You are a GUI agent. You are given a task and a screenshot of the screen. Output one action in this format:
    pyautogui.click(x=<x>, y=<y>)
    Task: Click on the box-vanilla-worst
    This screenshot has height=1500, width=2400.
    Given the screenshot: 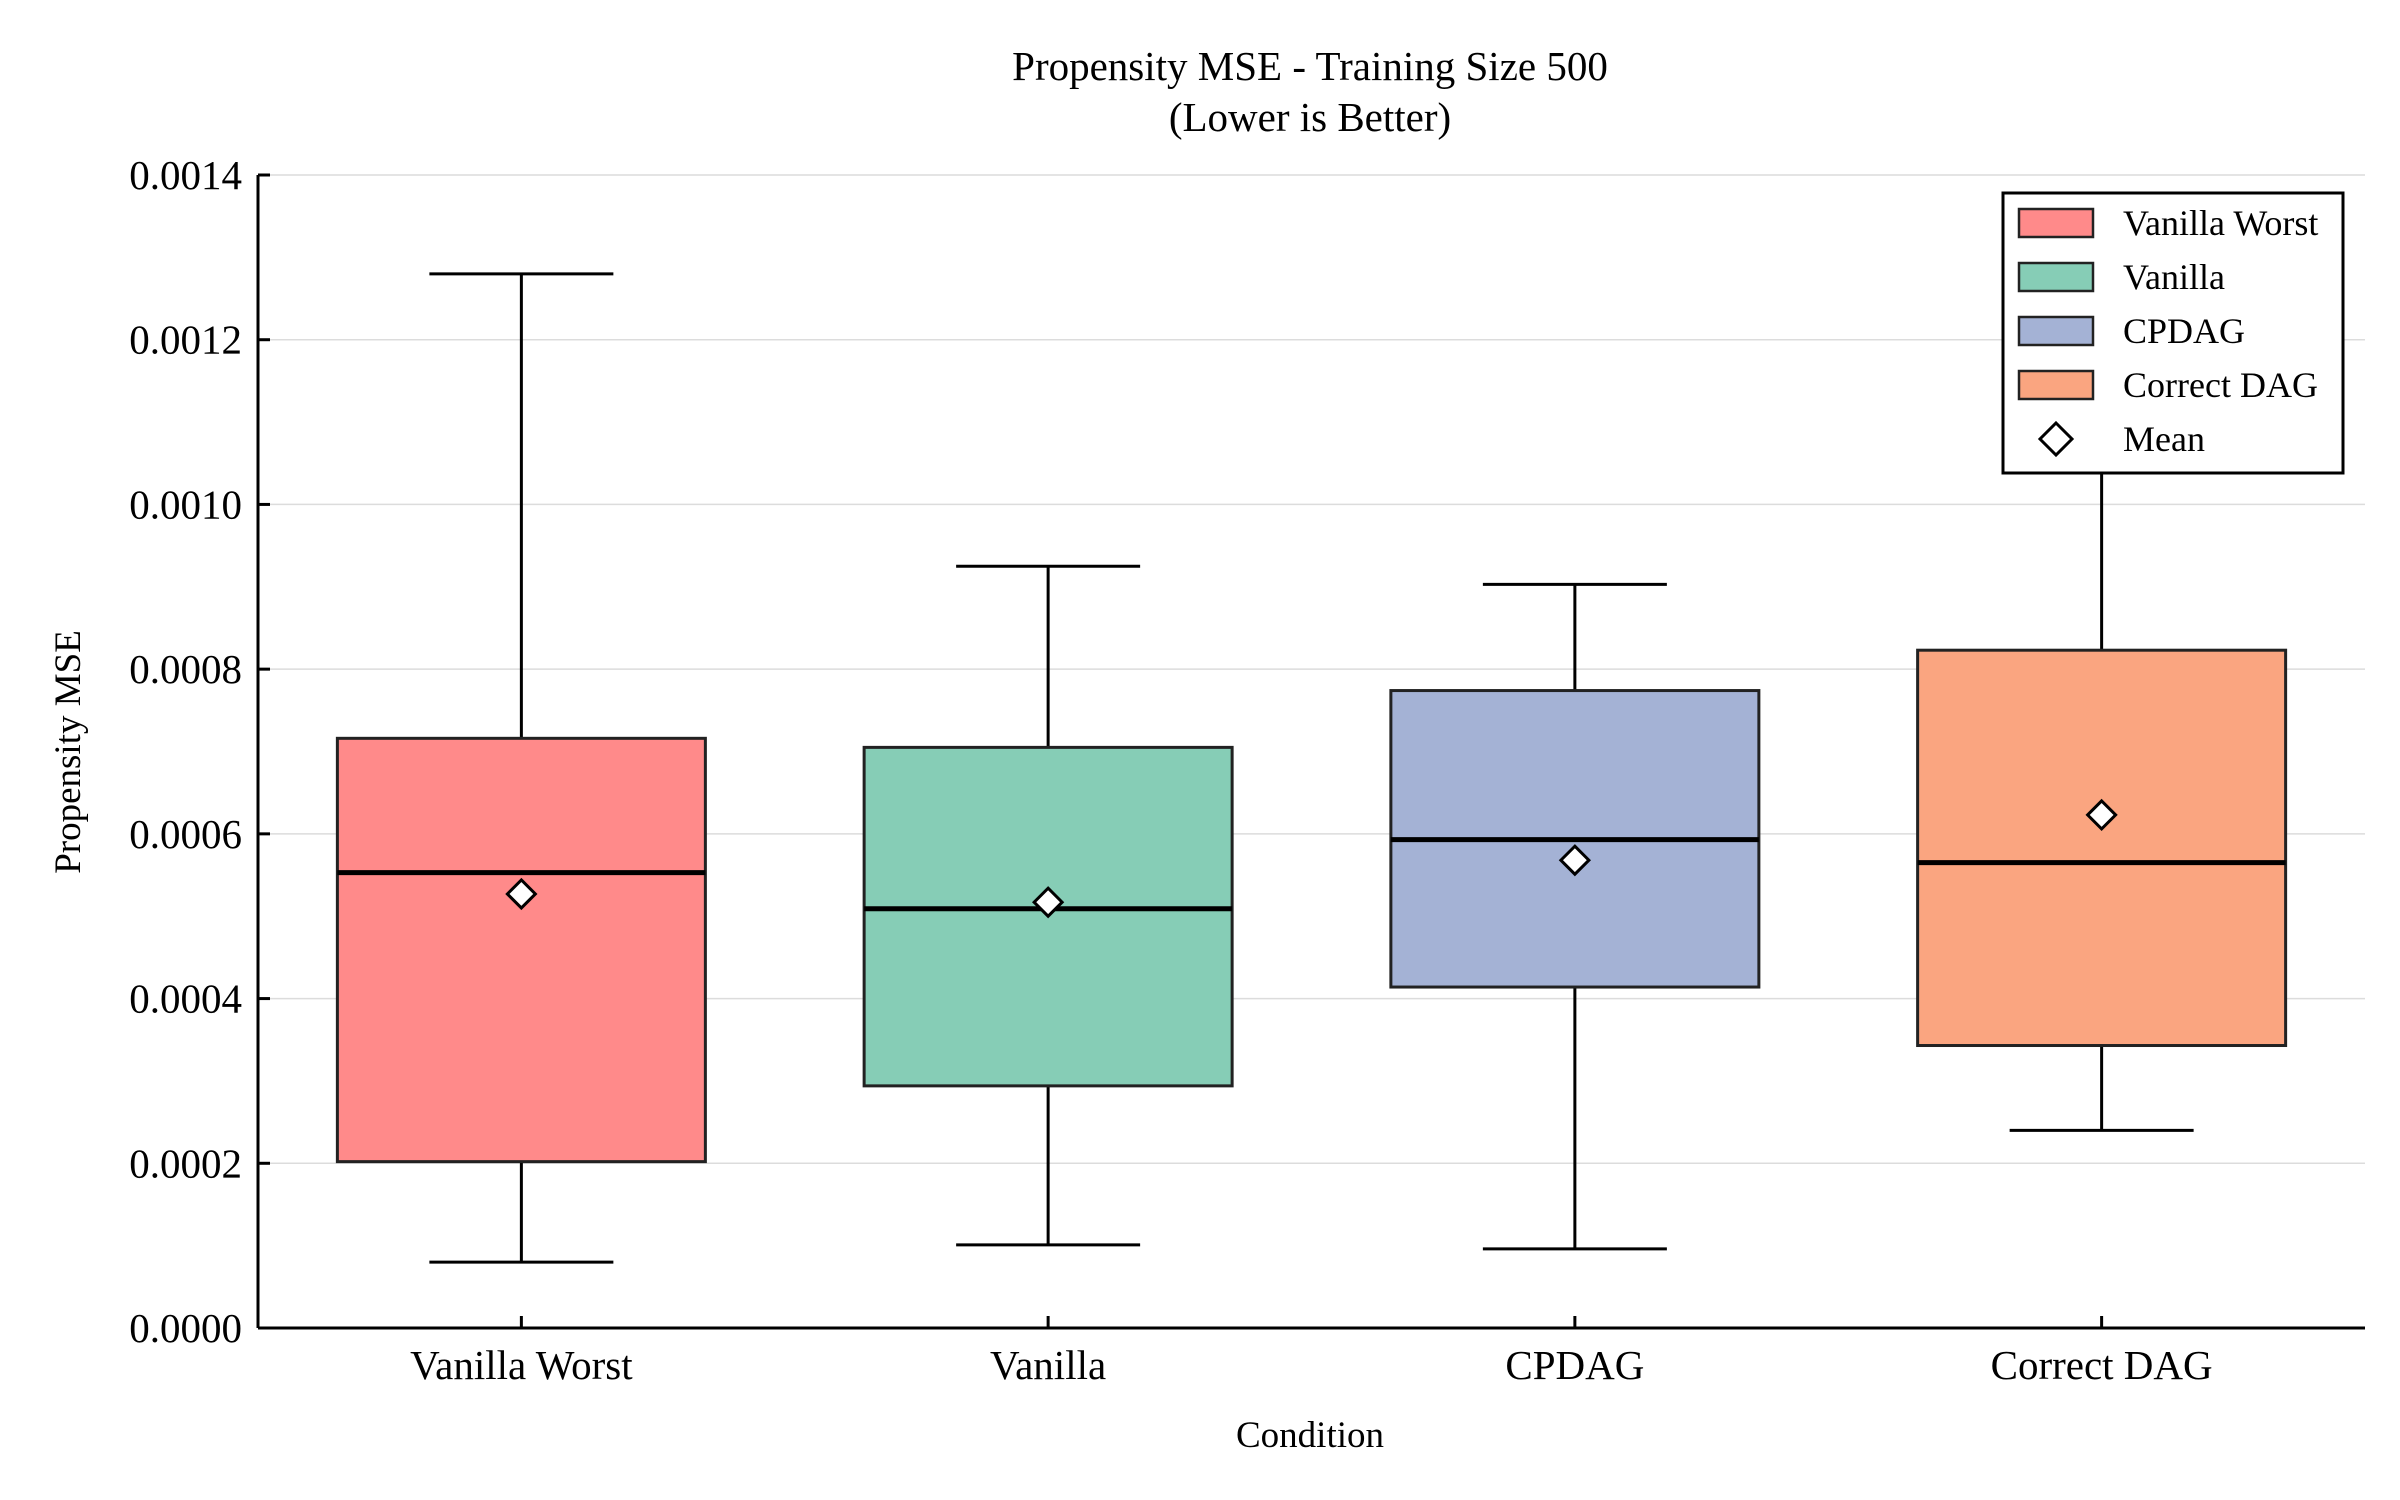 What is the action you would take?
    pyautogui.click(x=521, y=768)
    